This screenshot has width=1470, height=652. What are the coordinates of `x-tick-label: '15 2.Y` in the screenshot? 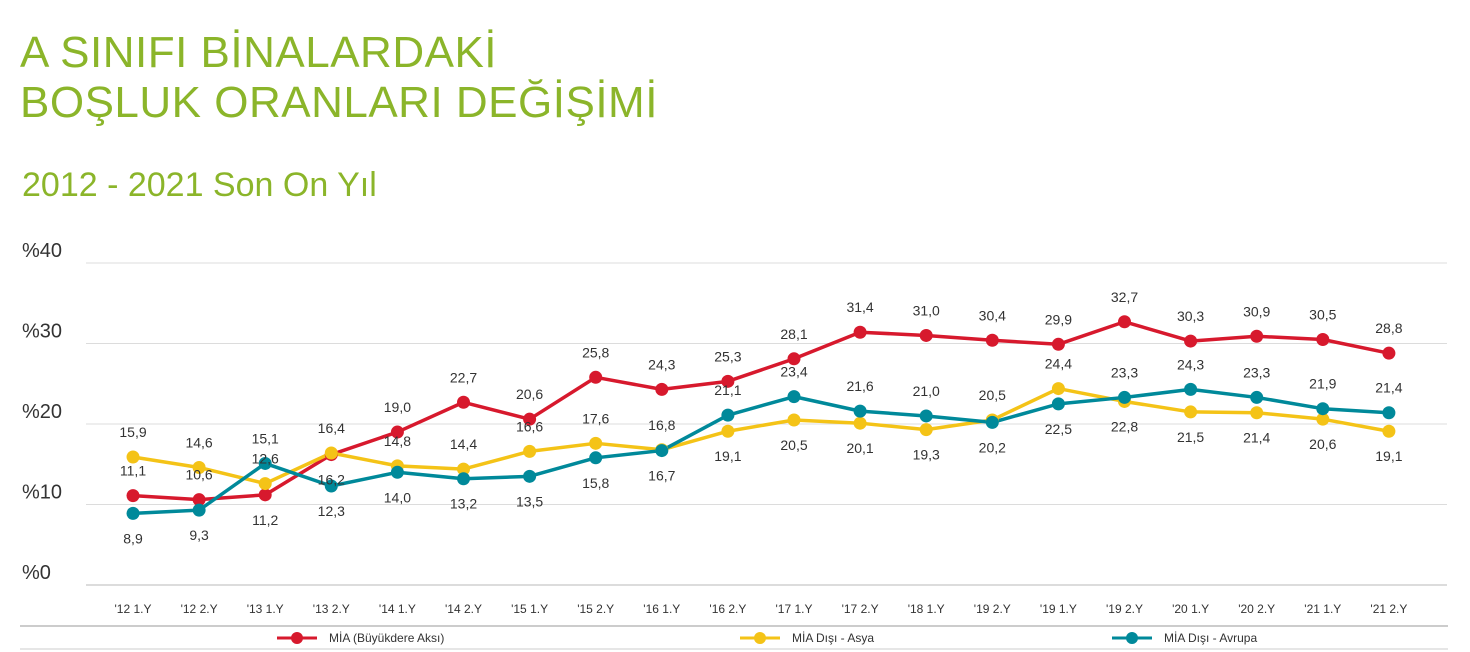 It's located at (595, 609).